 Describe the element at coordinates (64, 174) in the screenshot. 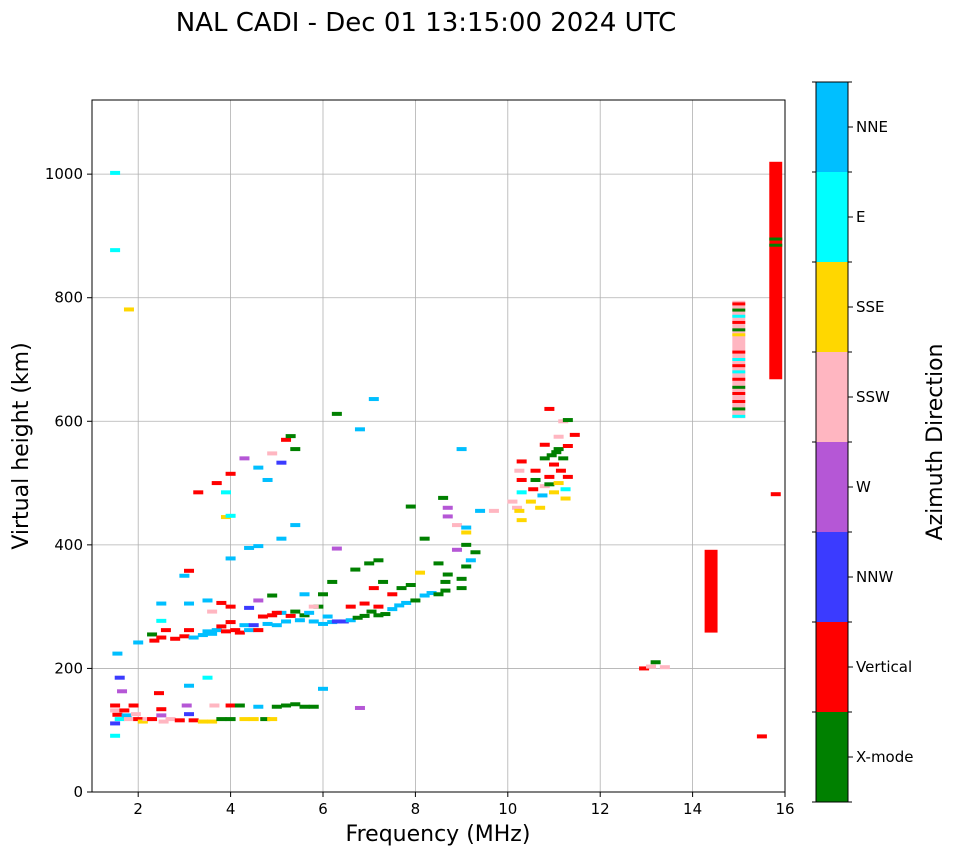

I see `y-tick-label: 1000` at that location.